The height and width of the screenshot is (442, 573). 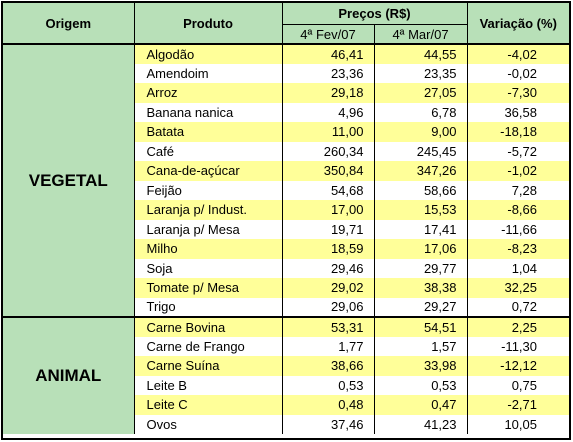 I want to click on table-row: Tomate p/ Mesa 29,02 38,38 32,25, so click(x=286, y=288).